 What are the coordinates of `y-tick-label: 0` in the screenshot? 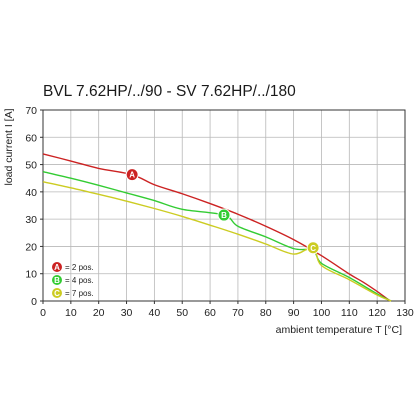 It's located at (34, 302).